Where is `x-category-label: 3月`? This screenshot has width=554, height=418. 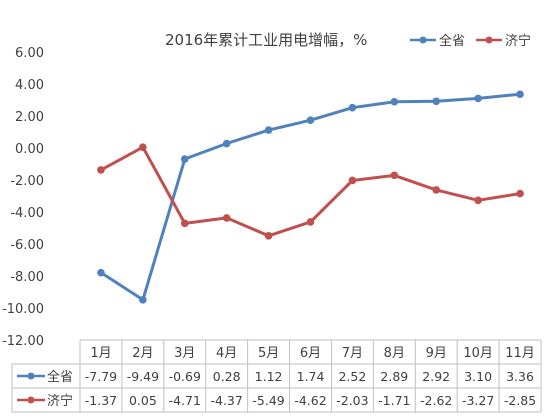
x-category-label: 3月 is located at coordinates (184, 353).